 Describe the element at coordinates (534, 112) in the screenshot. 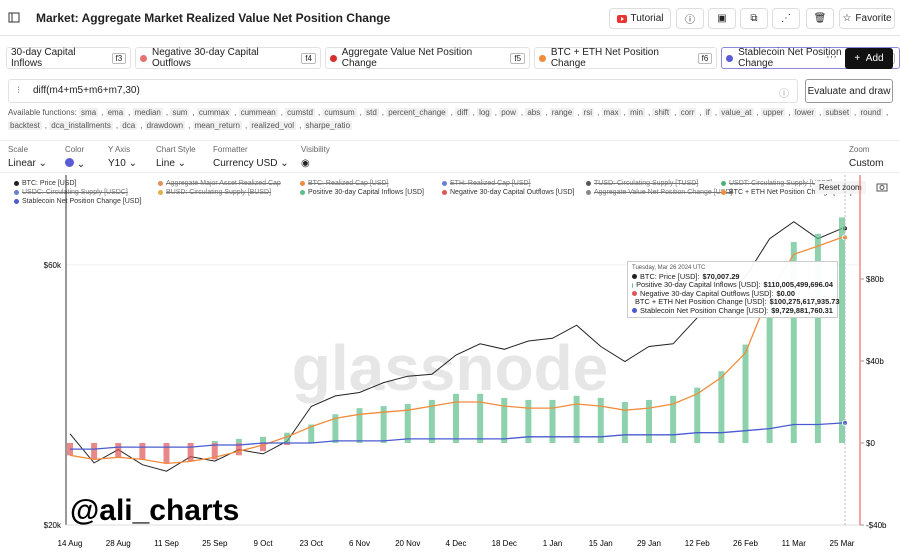

I see `function-chip: abs` at that location.